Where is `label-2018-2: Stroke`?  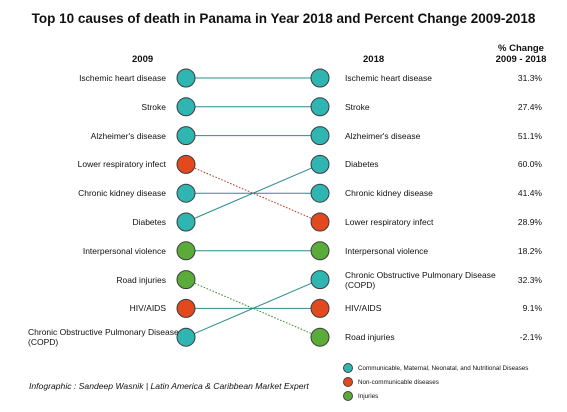
label-2018-2: Stroke is located at coordinates (357, 106).